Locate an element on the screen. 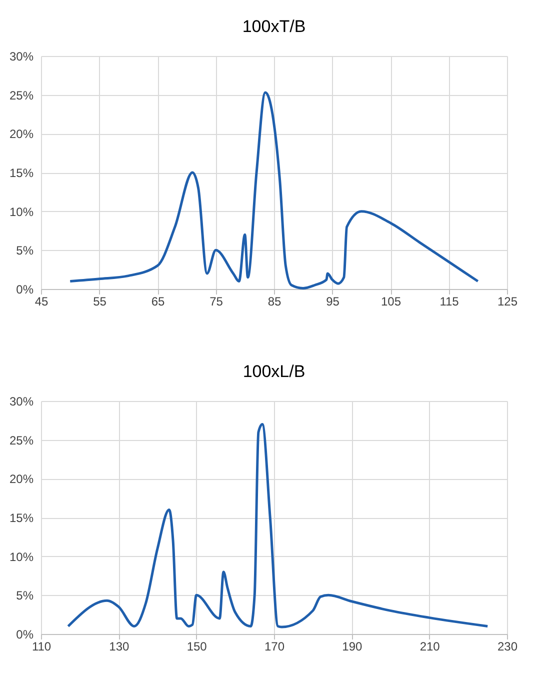 This screenshot has height=687, width=544. x-tick-label: 95 is located at coordinates (333, 301).